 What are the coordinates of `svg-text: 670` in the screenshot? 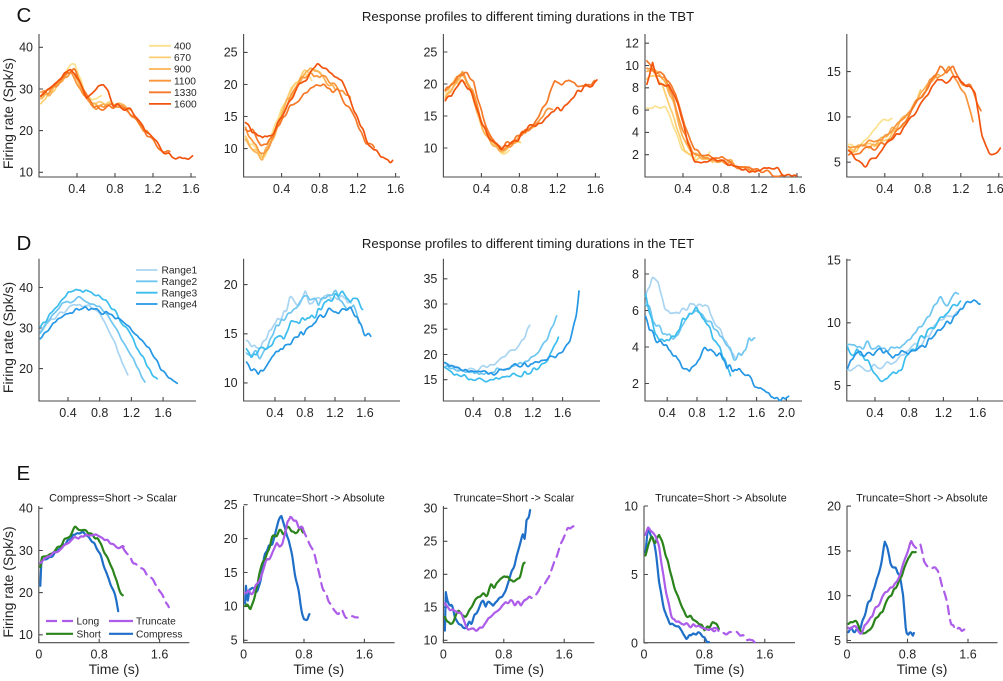 It's located at (182, 58).